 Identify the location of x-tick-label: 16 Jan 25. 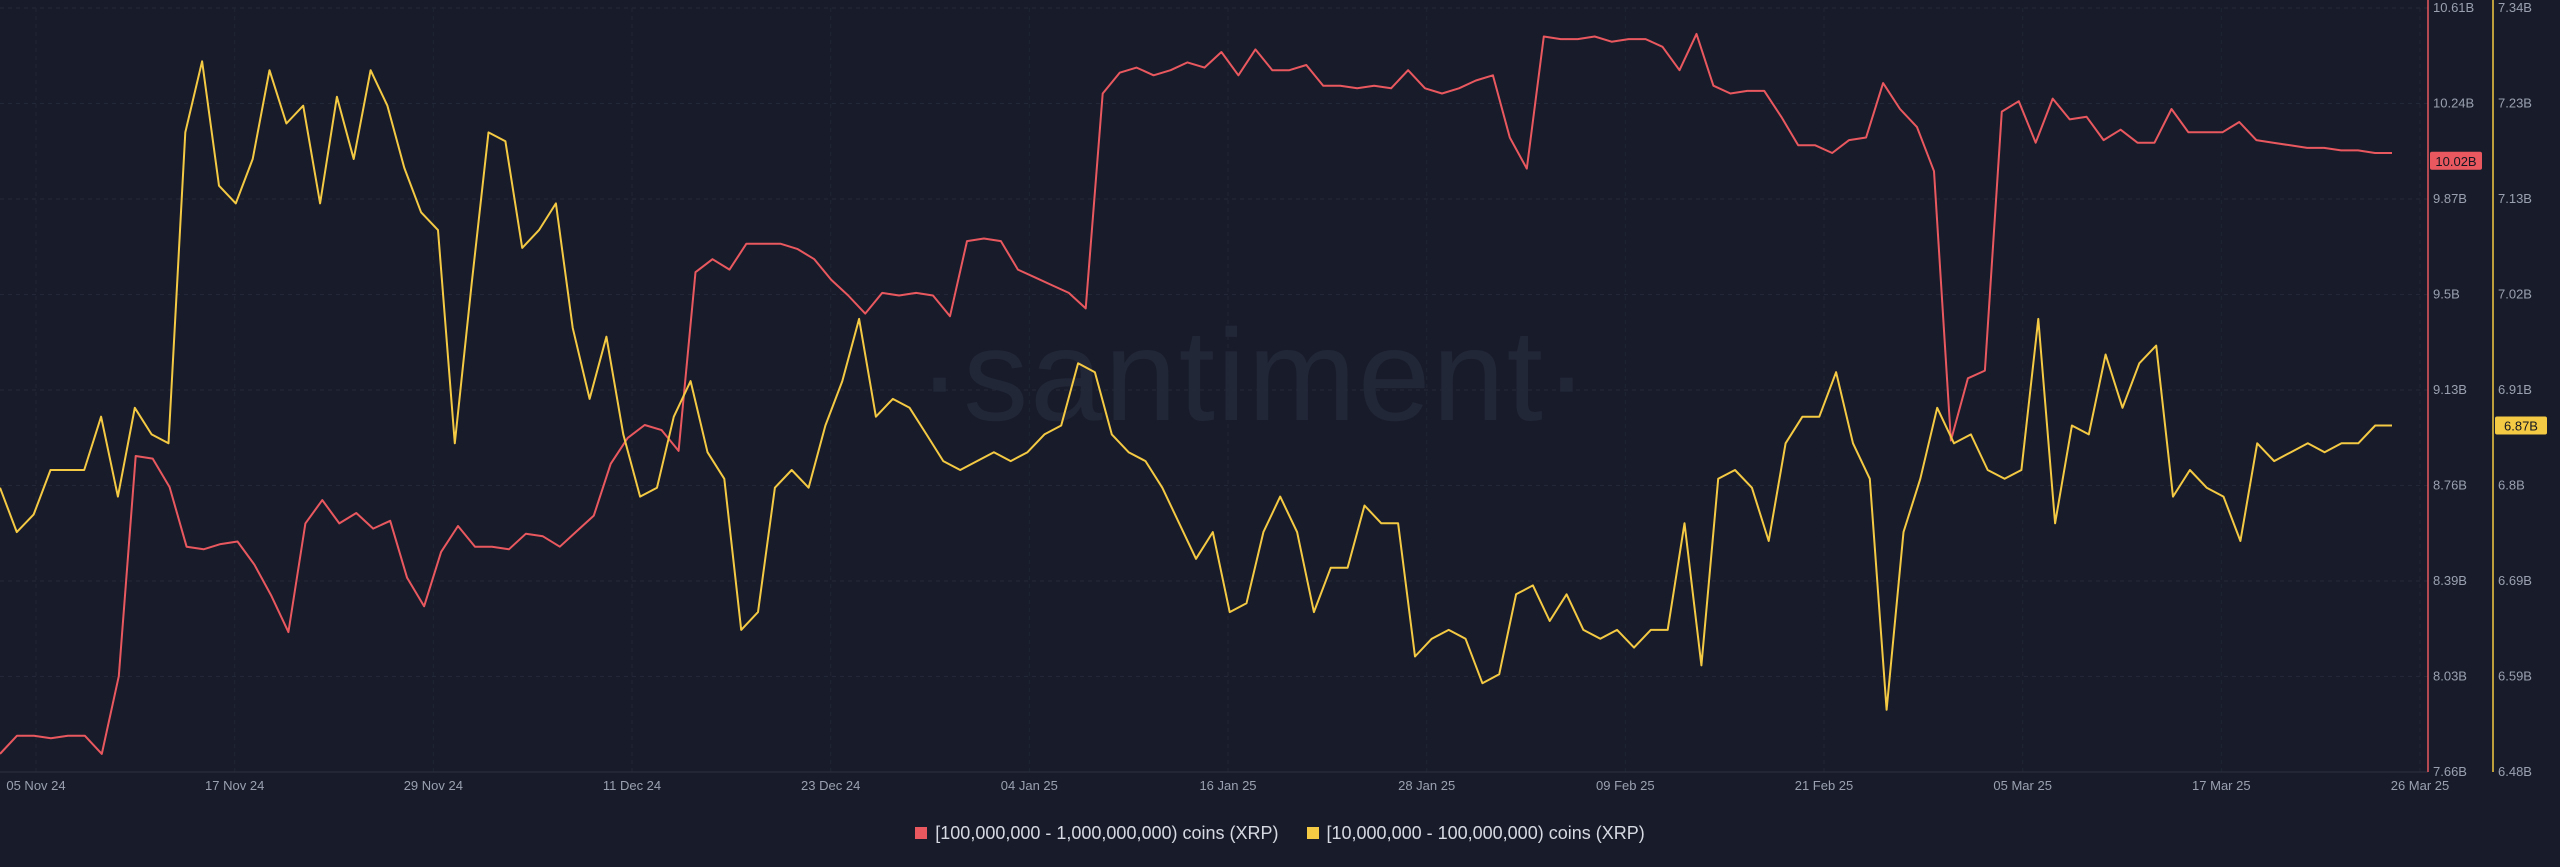
(1227, 785).